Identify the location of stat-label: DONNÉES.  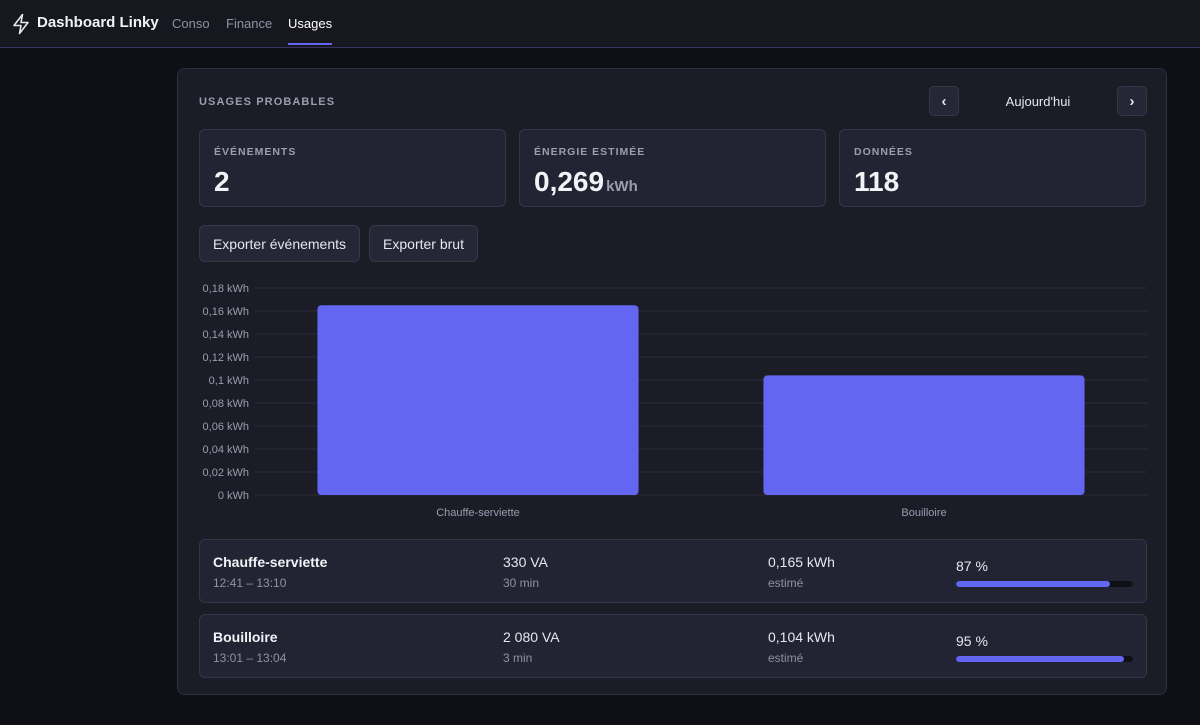
(883, 152).